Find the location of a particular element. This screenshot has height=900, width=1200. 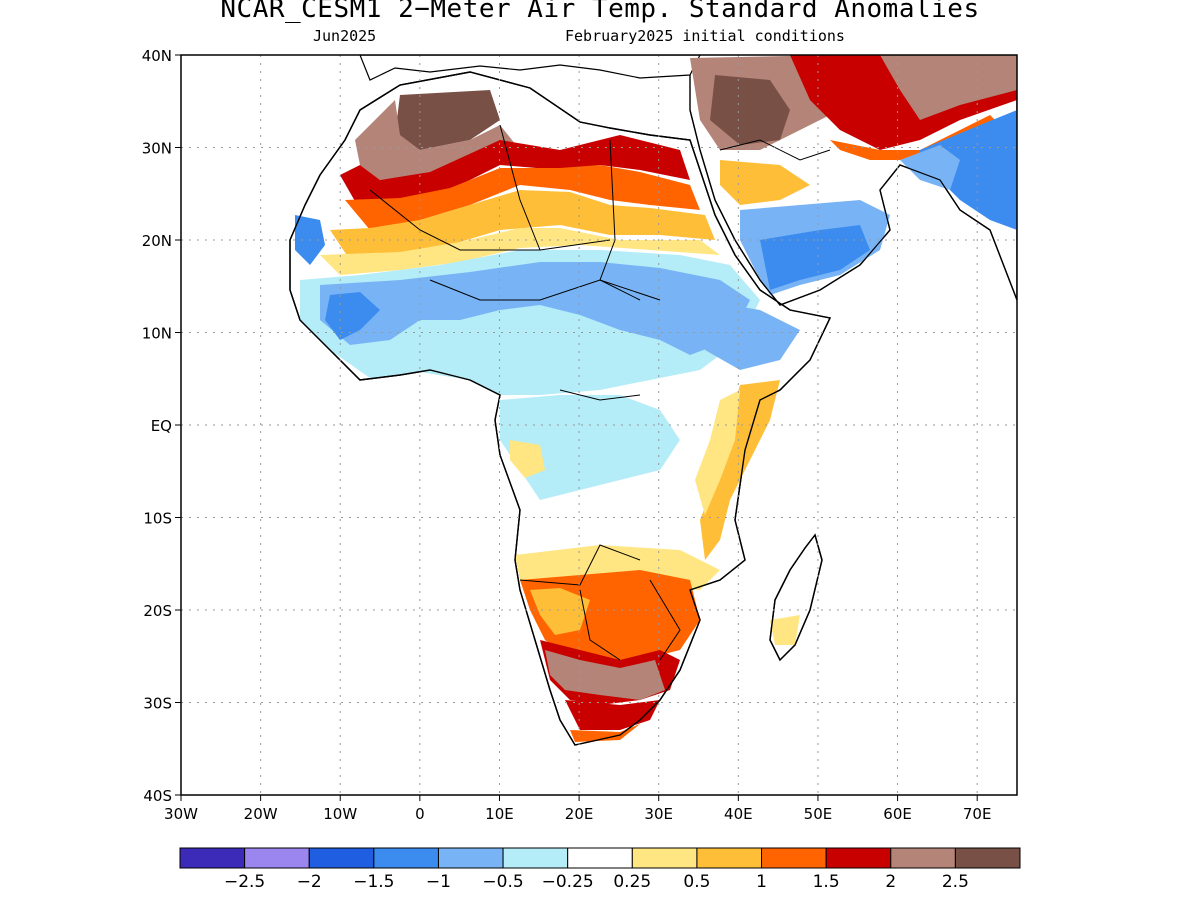

colorbar-label: 1.5 is located at coordinates (826, 882).